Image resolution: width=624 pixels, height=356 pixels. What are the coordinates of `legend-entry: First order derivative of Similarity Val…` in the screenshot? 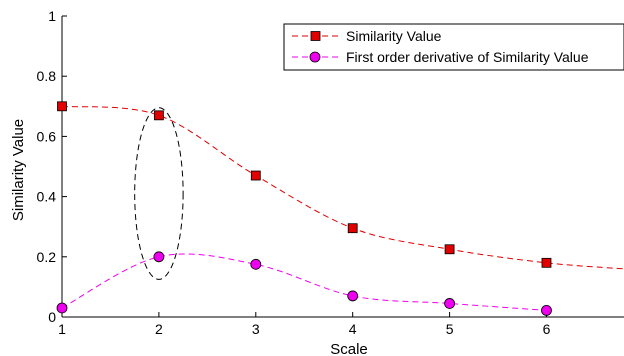 It's located at (440, 57).